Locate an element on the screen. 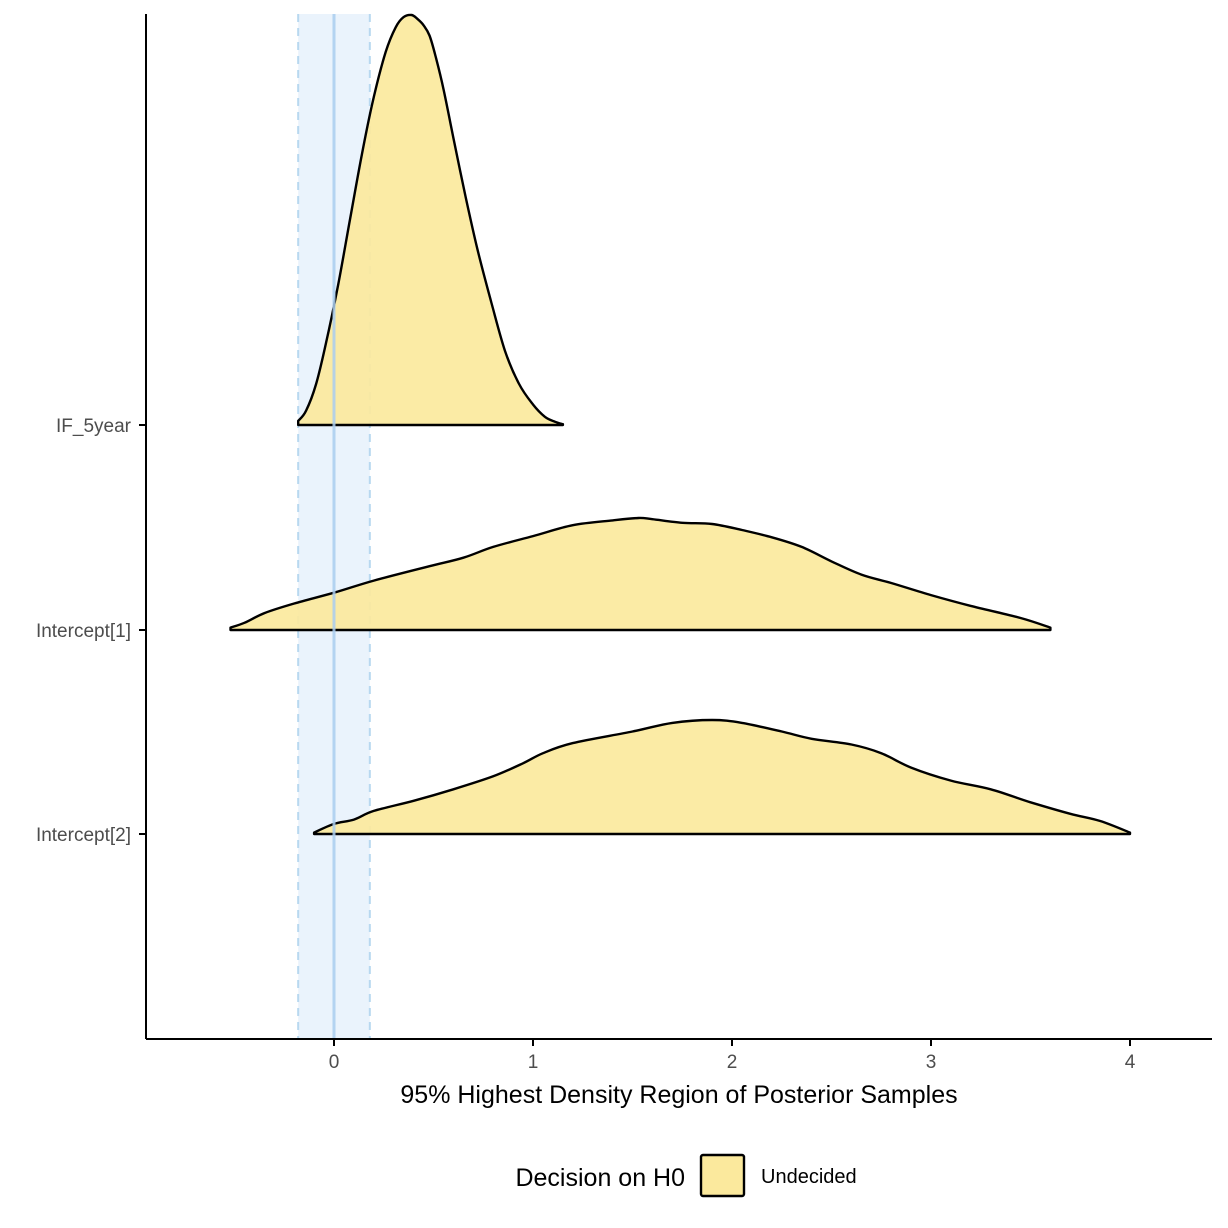  legend-title: Decision on H0 is located at coordinates (600, 1178).